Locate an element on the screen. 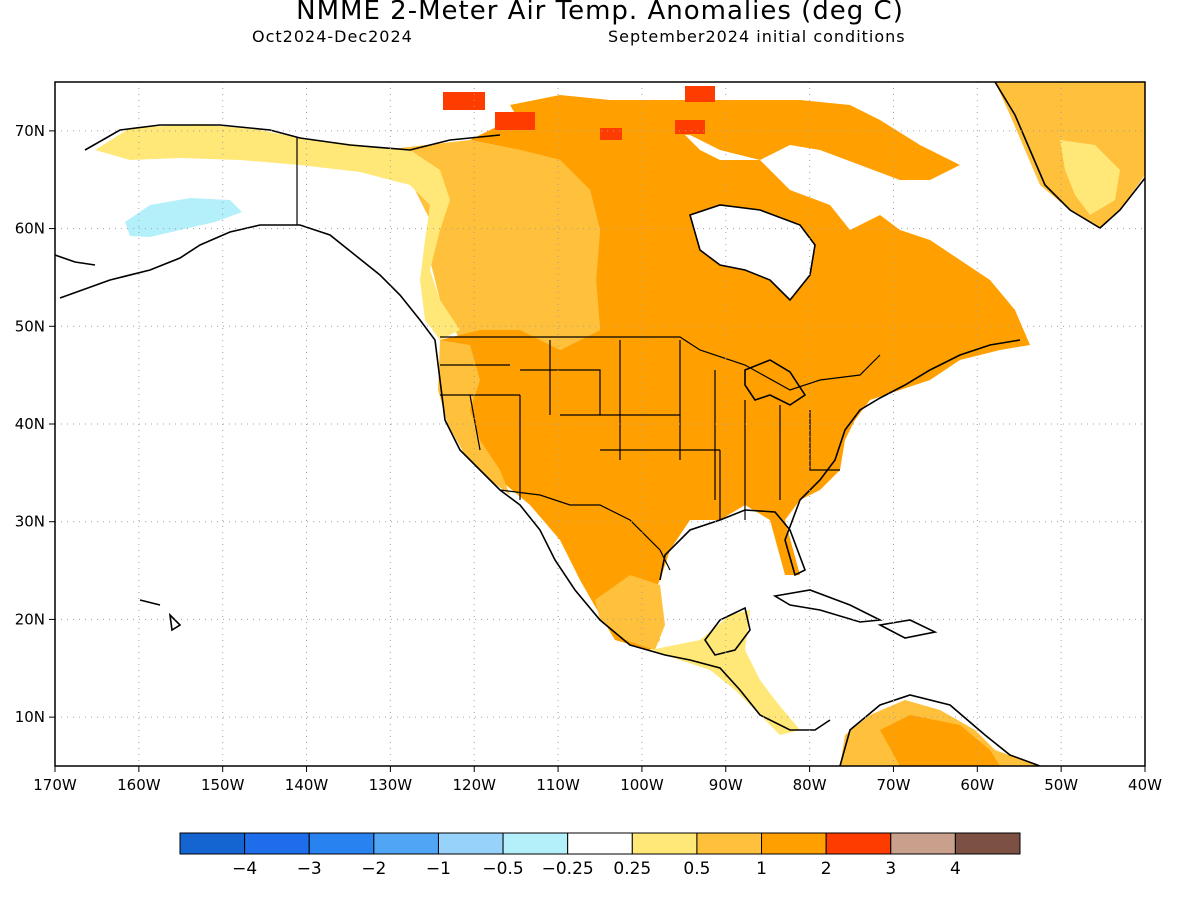 This screenshot has width=1200, height=900. lat-label: 60N is located at coordinates (30, 229).